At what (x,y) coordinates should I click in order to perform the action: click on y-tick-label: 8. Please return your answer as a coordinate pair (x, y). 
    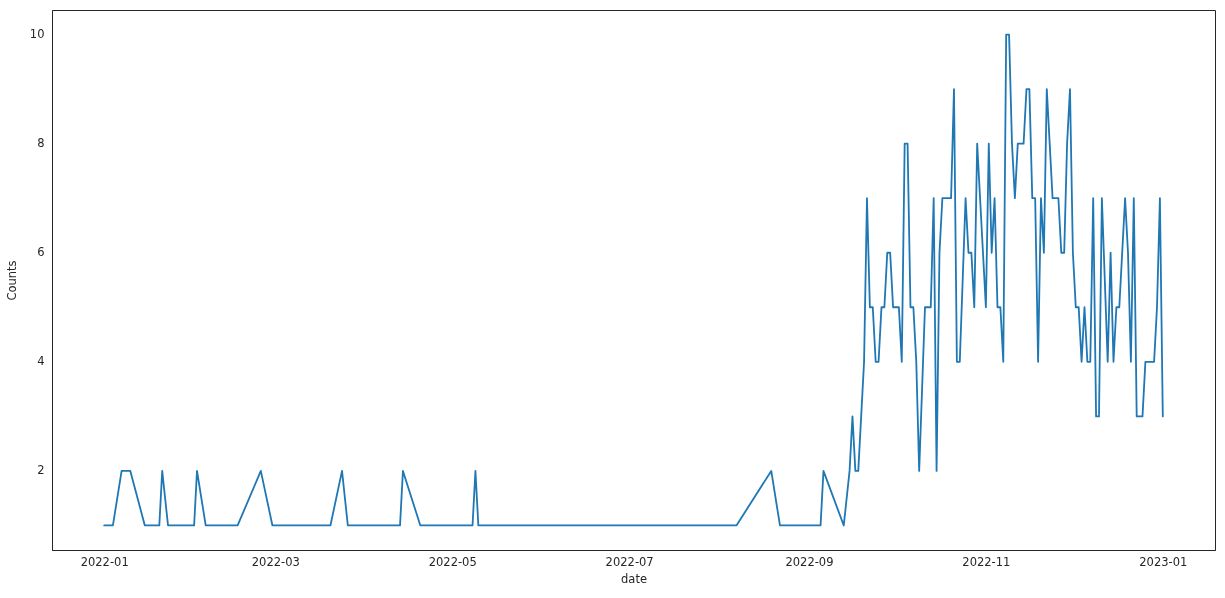
    Looking at the image, I should click on (41, 143).